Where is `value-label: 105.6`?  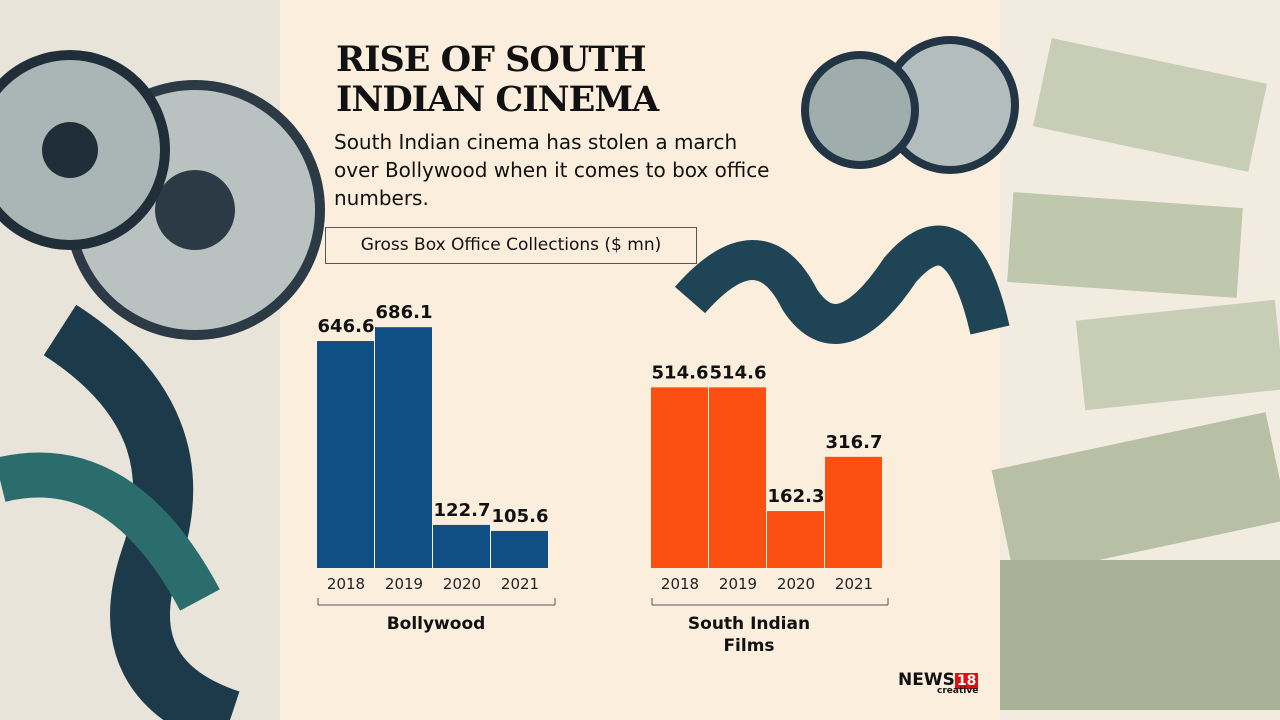 value-label: 105.6 is located at coordinates (520, 516).